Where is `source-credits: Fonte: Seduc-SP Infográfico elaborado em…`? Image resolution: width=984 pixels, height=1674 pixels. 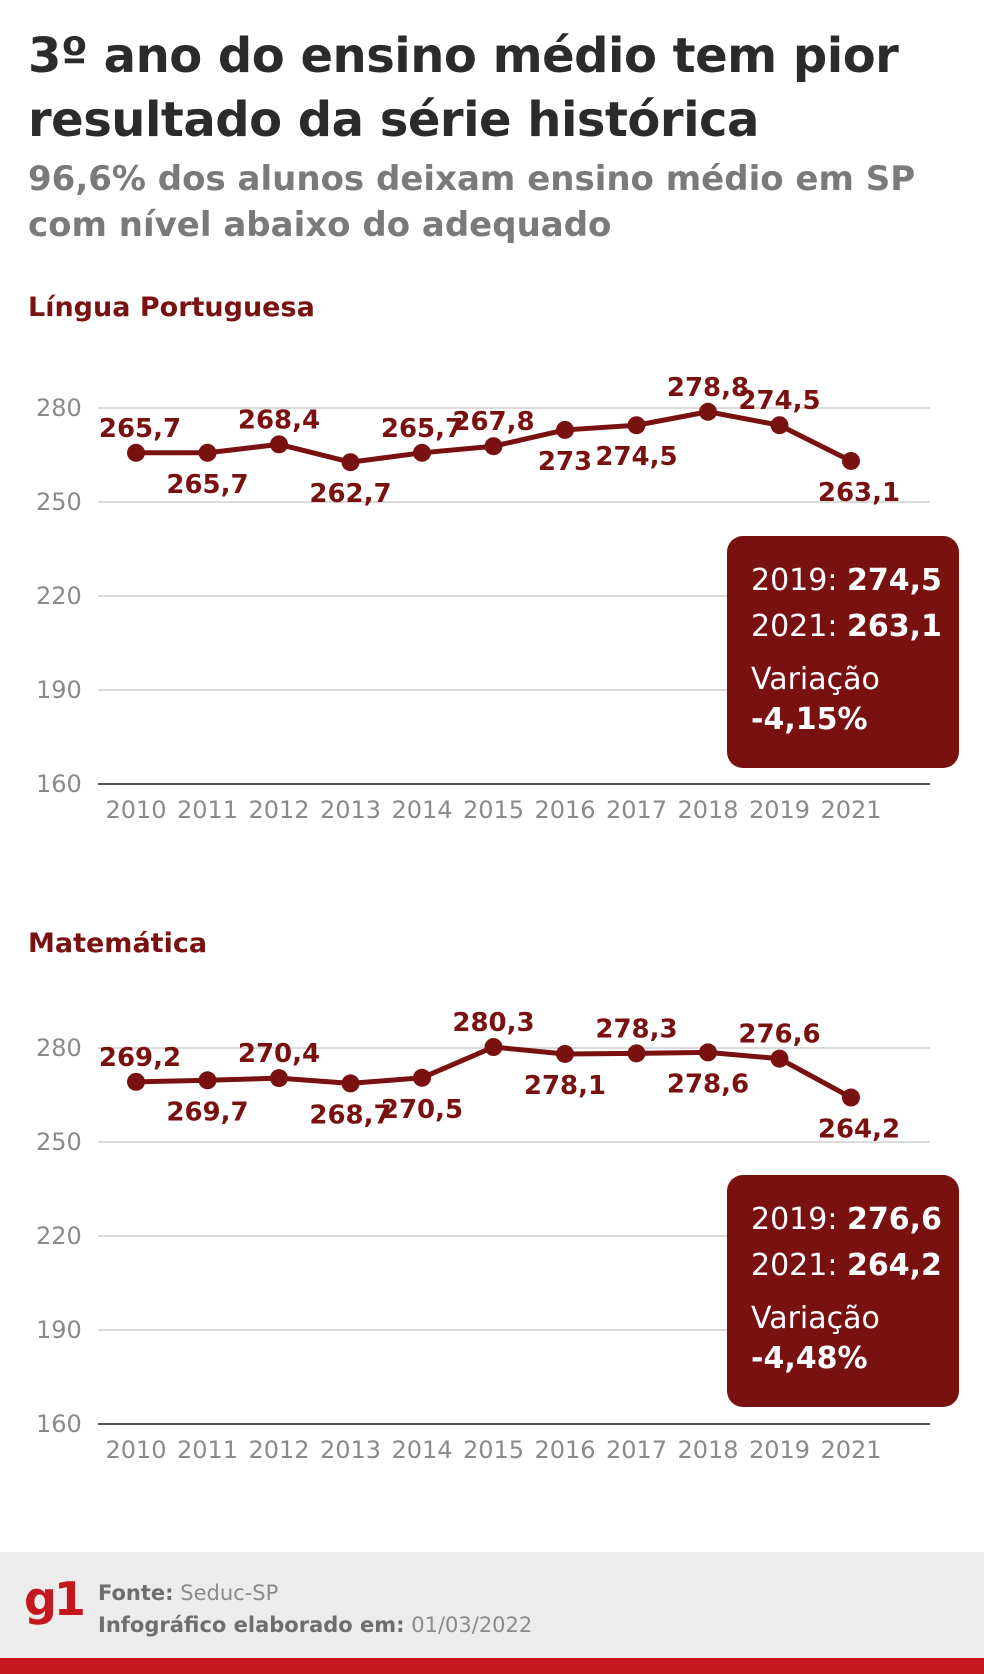 source-credits: Fonte: Seduc-SP Infográfico elaborado em… is located at coordinates (315, 1609).